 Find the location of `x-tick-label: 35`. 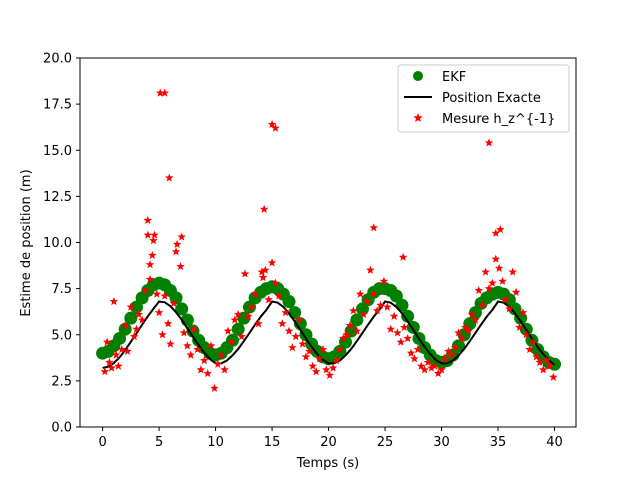

x-tick-label: 35 is located at coordinates (498, 442).